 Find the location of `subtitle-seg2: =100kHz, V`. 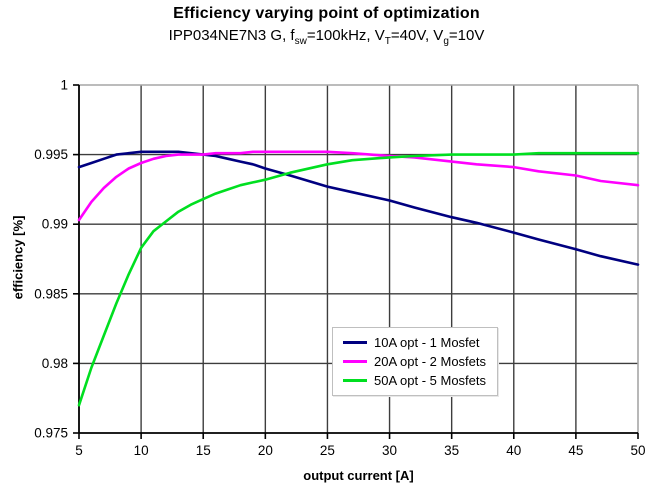

subtitle-seg2: =100kHz, V is located at coordinates (345, 35).